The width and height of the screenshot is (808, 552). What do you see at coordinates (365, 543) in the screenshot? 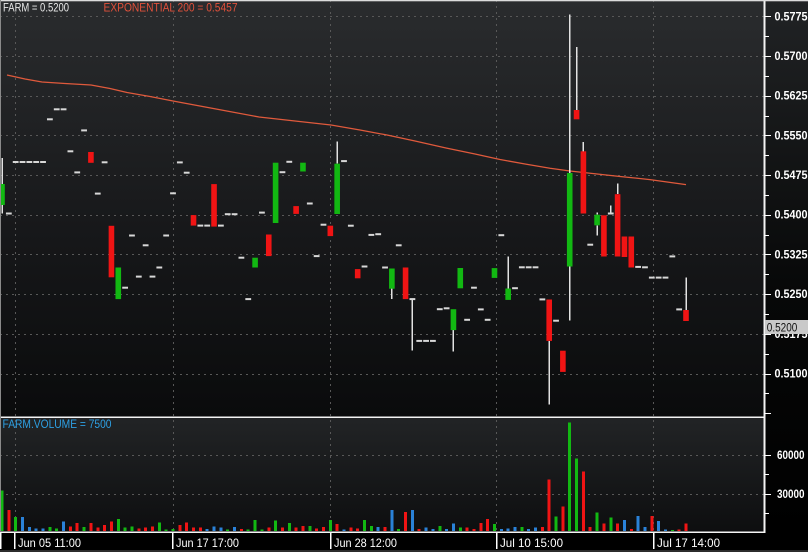
I see `svg-text: Jun 28 12:00` at bounding box center [365, 543].